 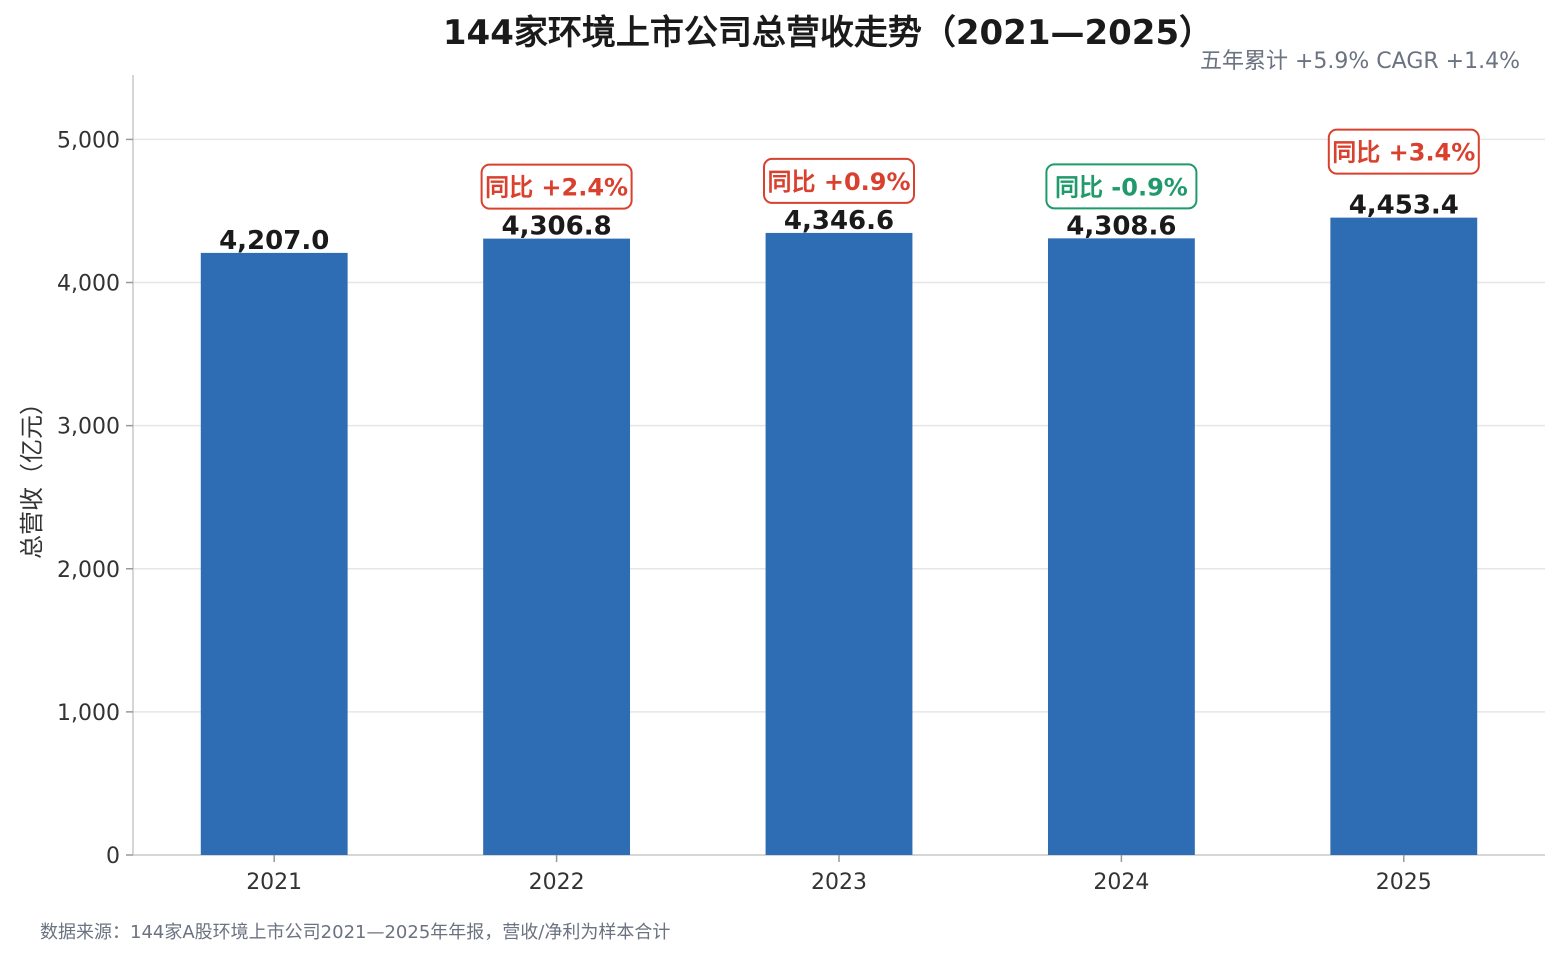 I want to click on yoy-label: 同比 +0.9%, so click(x=838, y=182).